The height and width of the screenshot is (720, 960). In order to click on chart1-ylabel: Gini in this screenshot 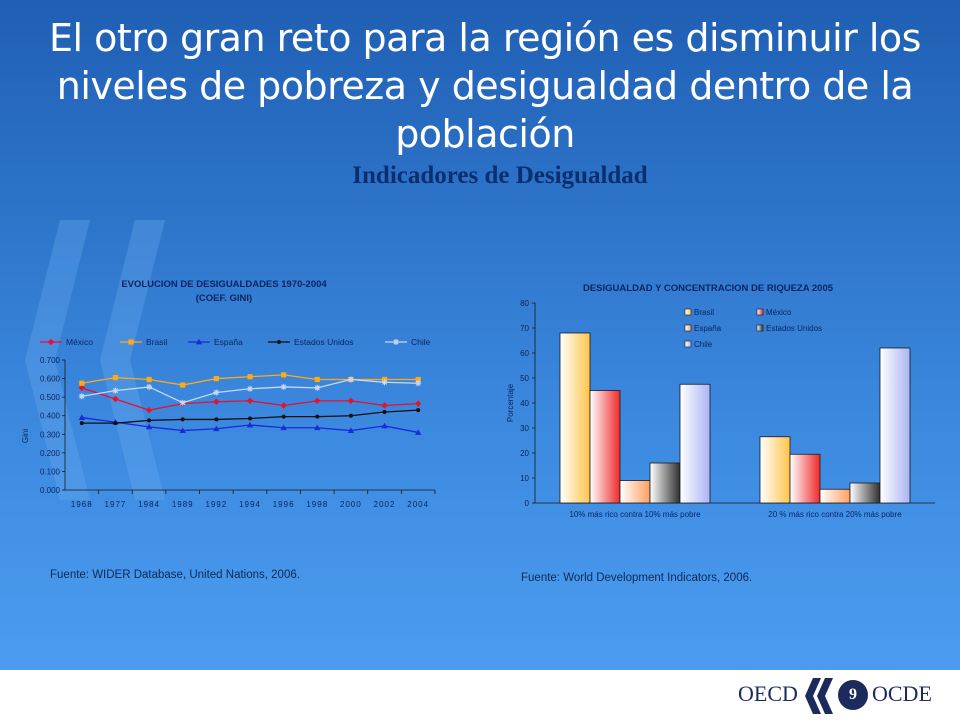, I will do `click(25, 436)`.